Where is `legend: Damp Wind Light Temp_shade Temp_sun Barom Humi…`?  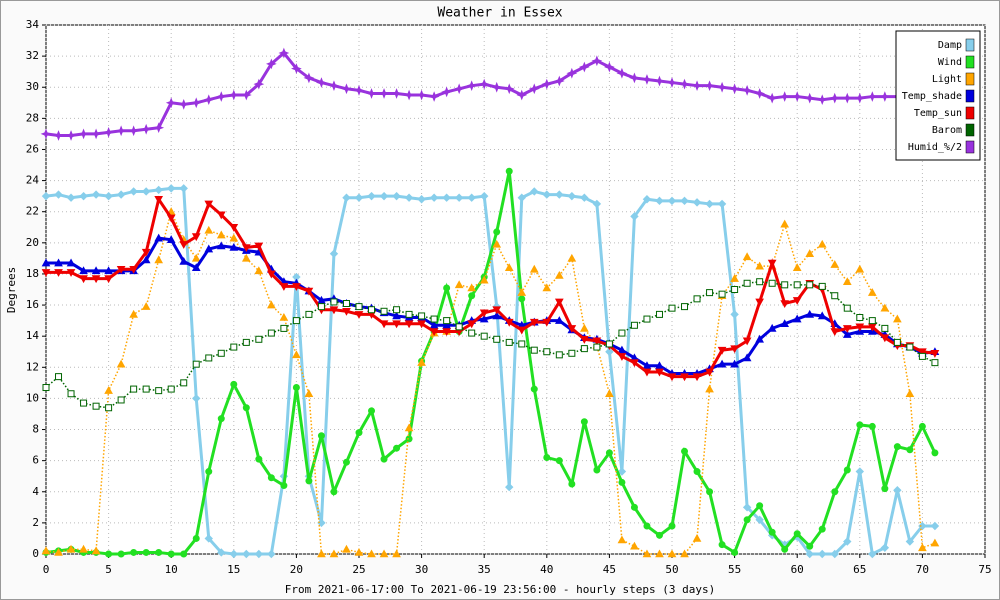
legend: Damp Wind Light Temp_shade Temp_sun Barom Humi… is located at coordinates (938, 95).